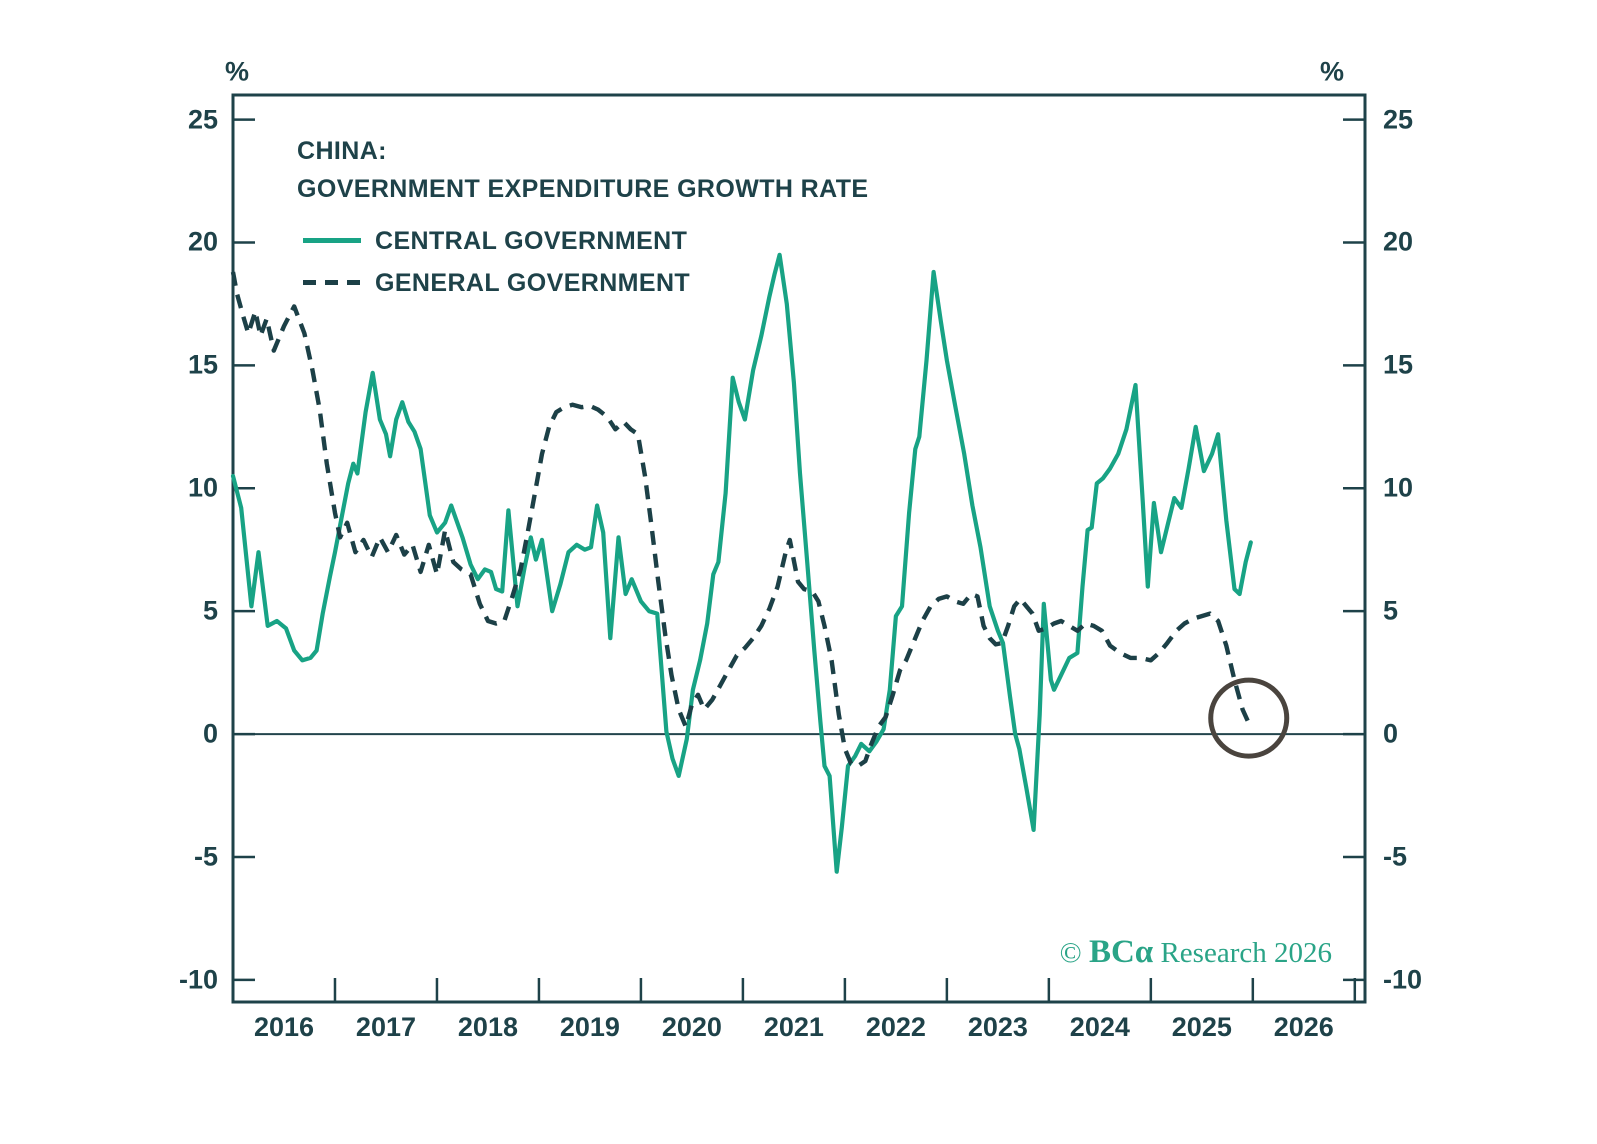 The image size is (1597, 1144). Describe the element at coordinates (332, 240) in the screenshot. I see `legend-swatch-central-government-line` at that location.